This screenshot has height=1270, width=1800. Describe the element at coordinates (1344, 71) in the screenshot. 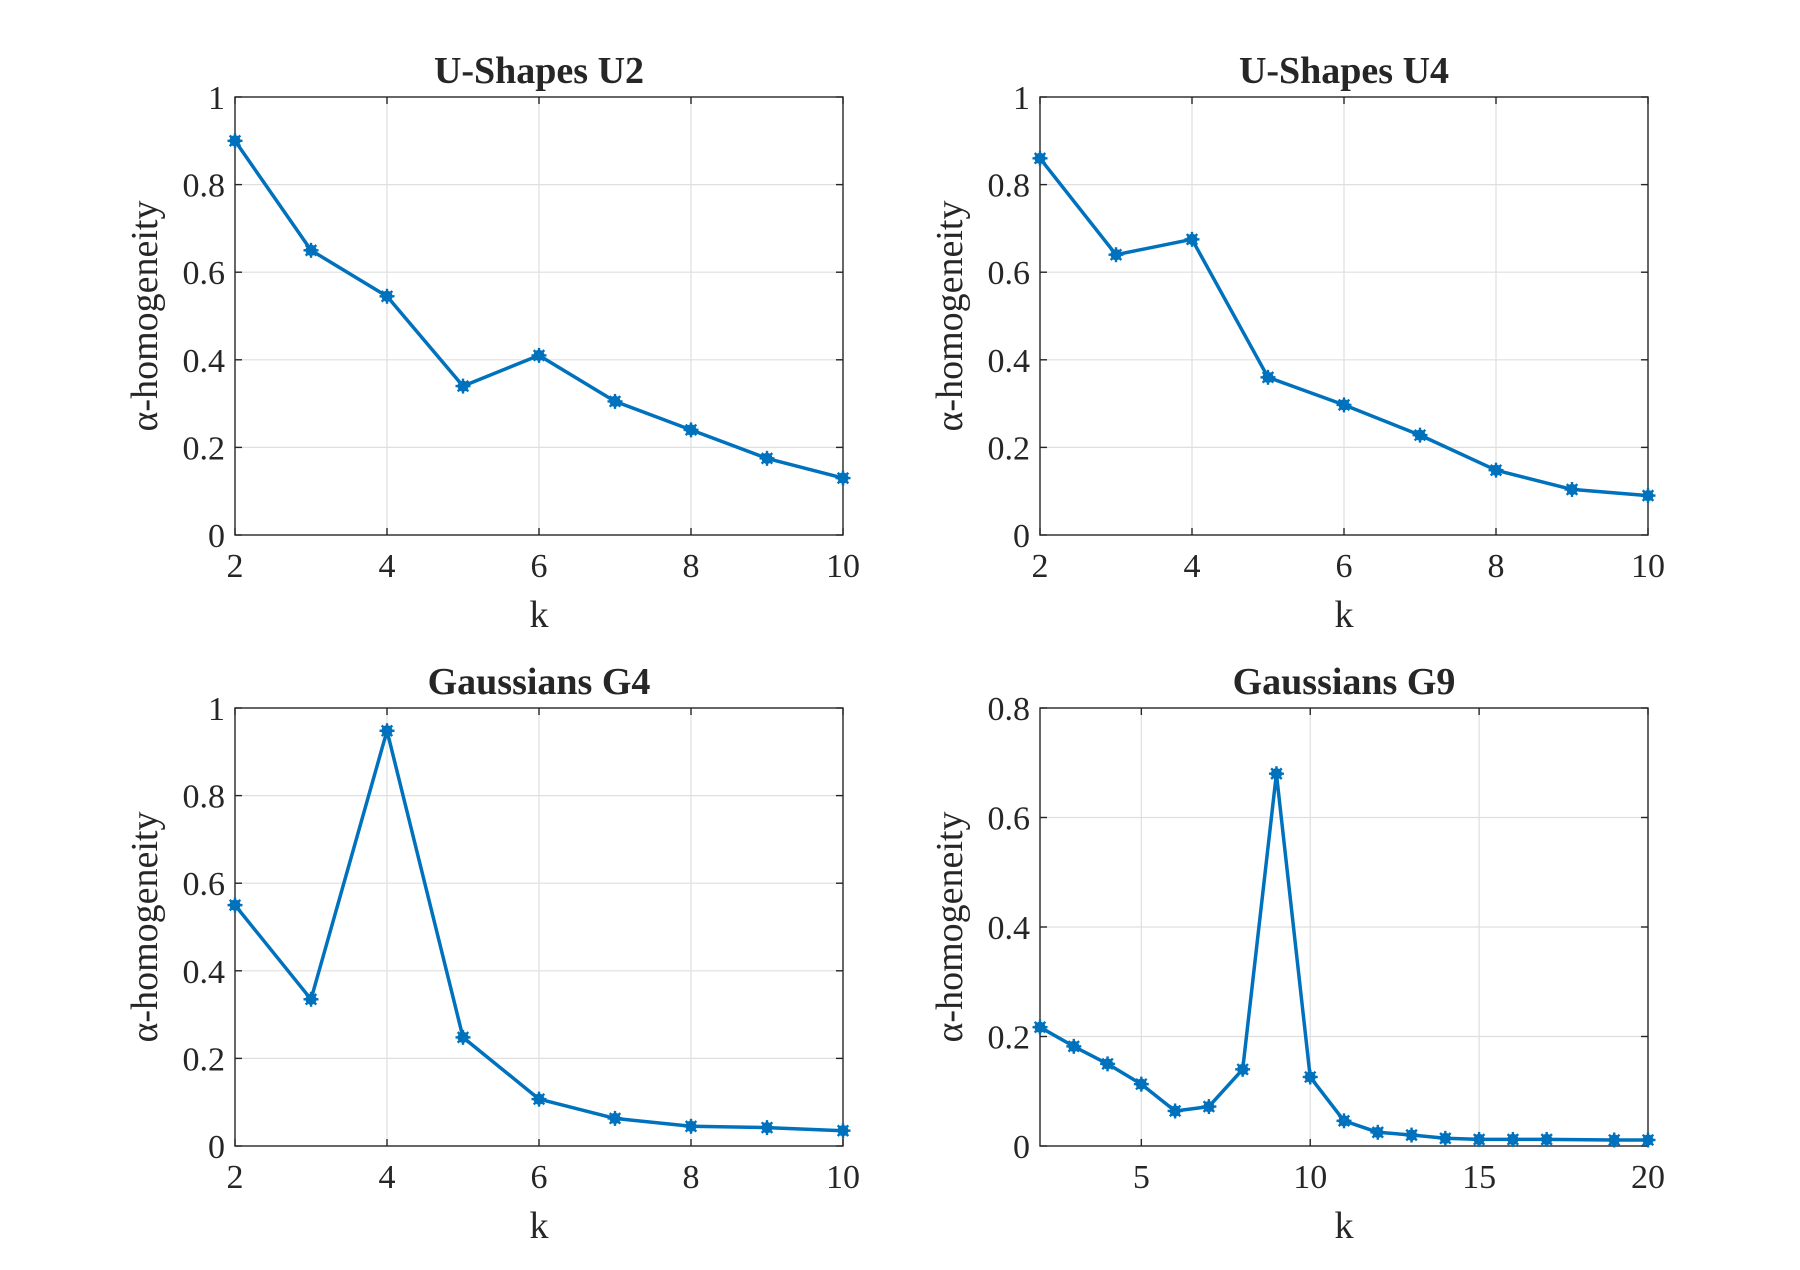

I see `chart-title: U-Shapes U4` at that location.